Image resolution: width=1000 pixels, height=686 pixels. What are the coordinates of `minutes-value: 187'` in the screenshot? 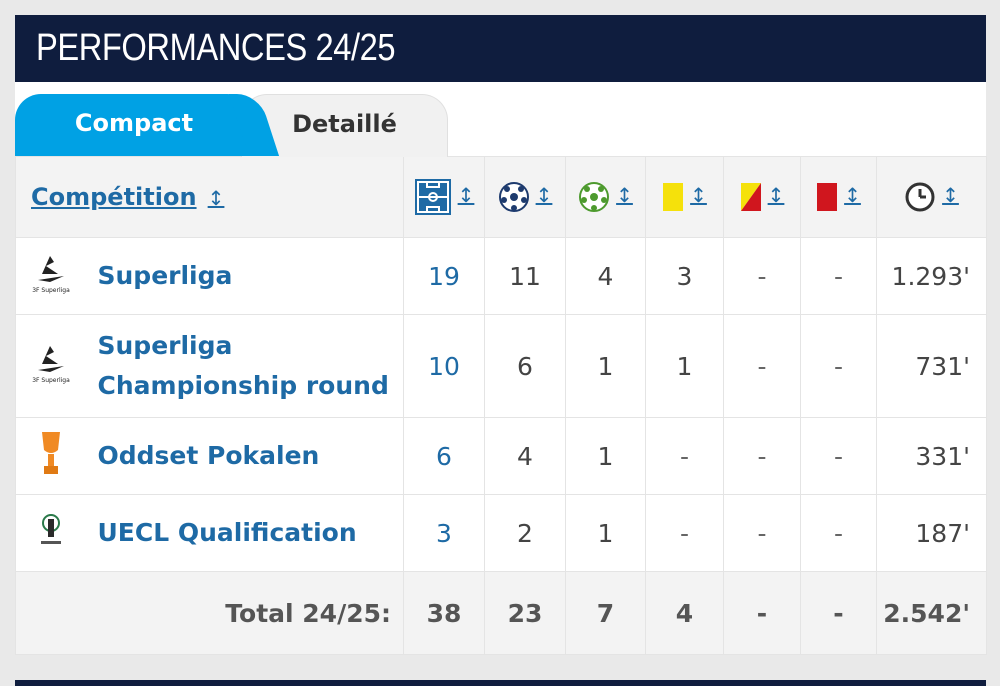 It's located at (931, 533).